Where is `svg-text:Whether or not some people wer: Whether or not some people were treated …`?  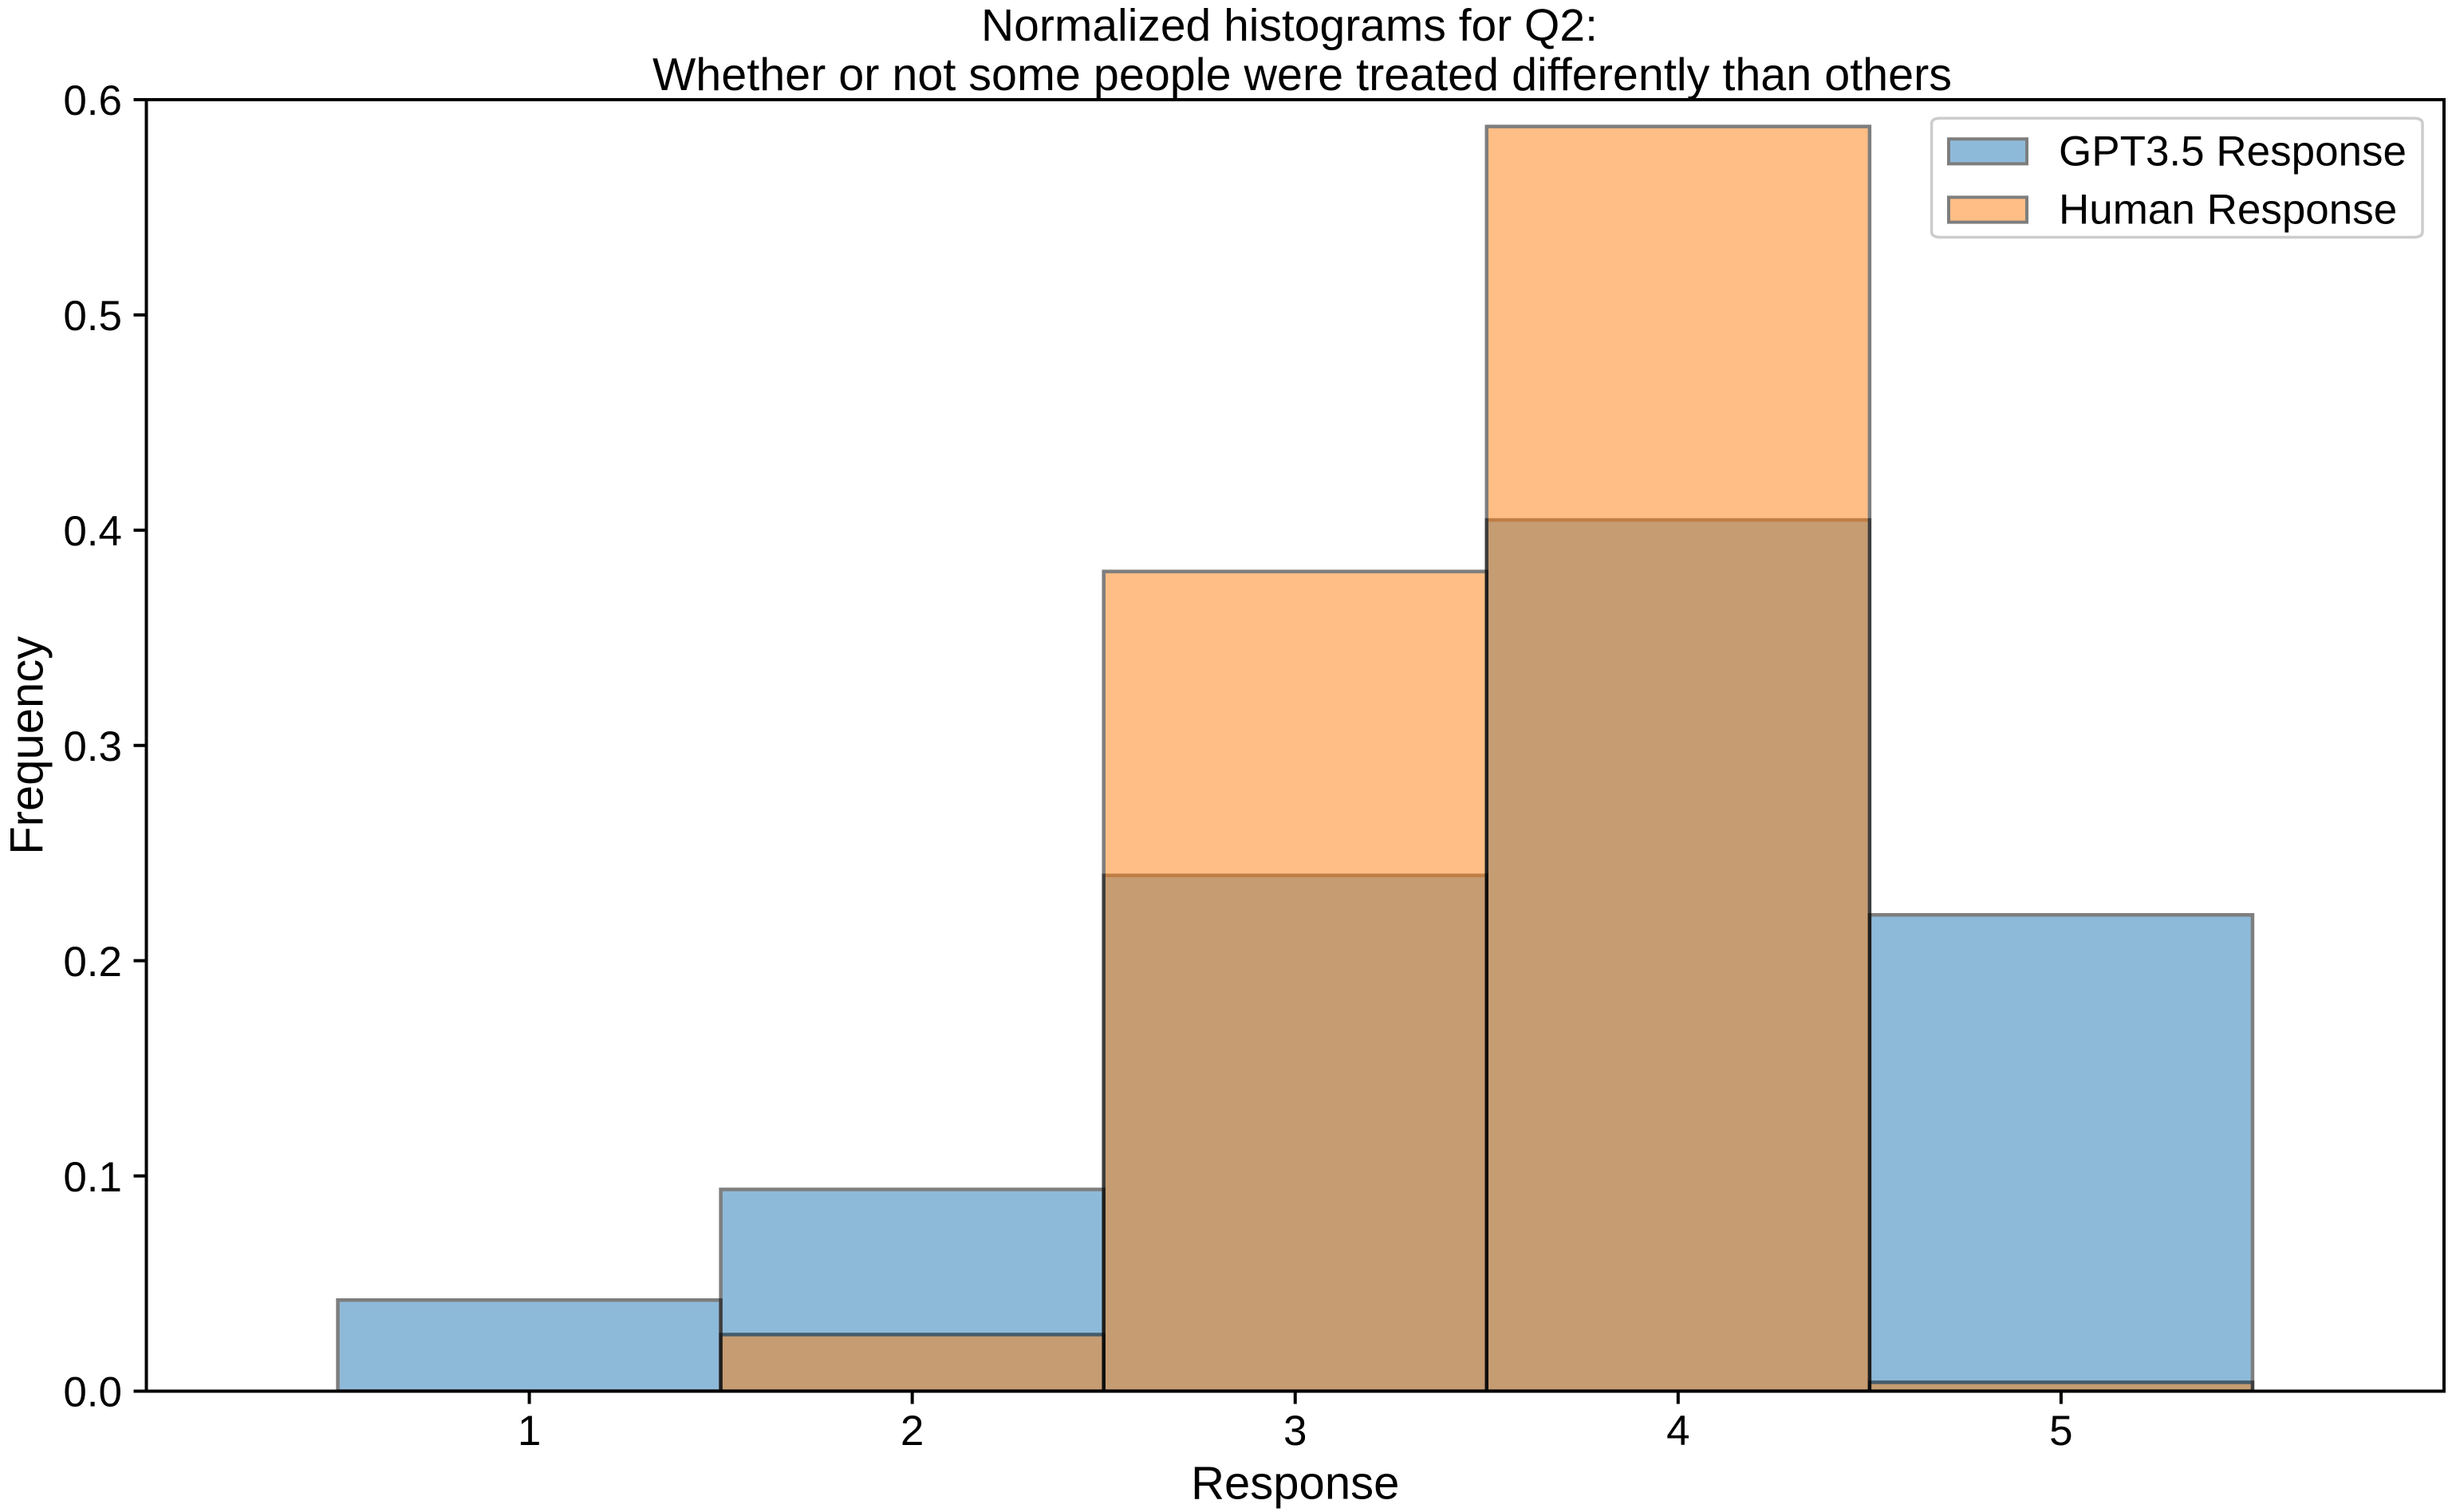 svg-text:Whether or not some people wer: Whether or not some people were treated … is located at coordinates (1302, 74).